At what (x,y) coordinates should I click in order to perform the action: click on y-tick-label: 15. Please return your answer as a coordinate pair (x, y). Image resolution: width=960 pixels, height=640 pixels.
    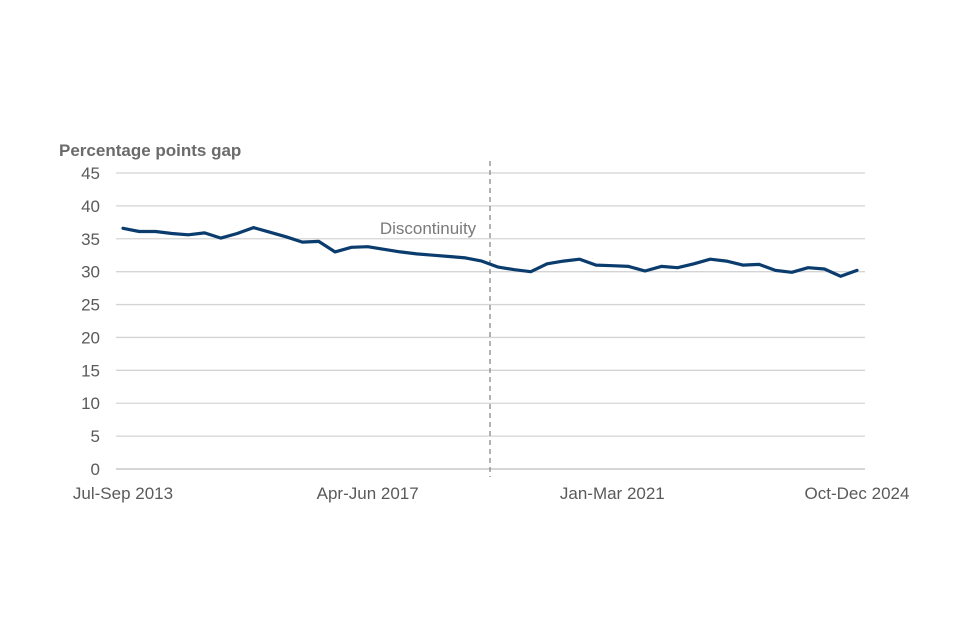
    Looking at the image, I should click on (90, 370).